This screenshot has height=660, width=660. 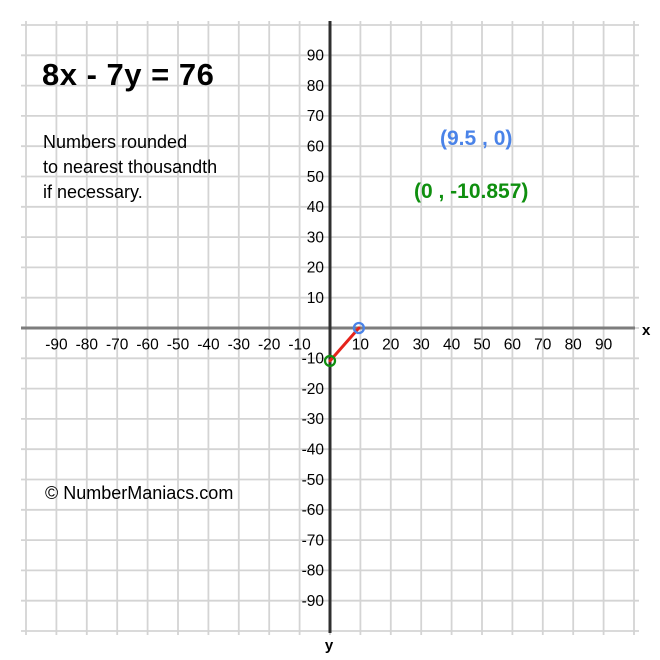 I want to click on y-tick-label: -40, so click(x=313, y=450).